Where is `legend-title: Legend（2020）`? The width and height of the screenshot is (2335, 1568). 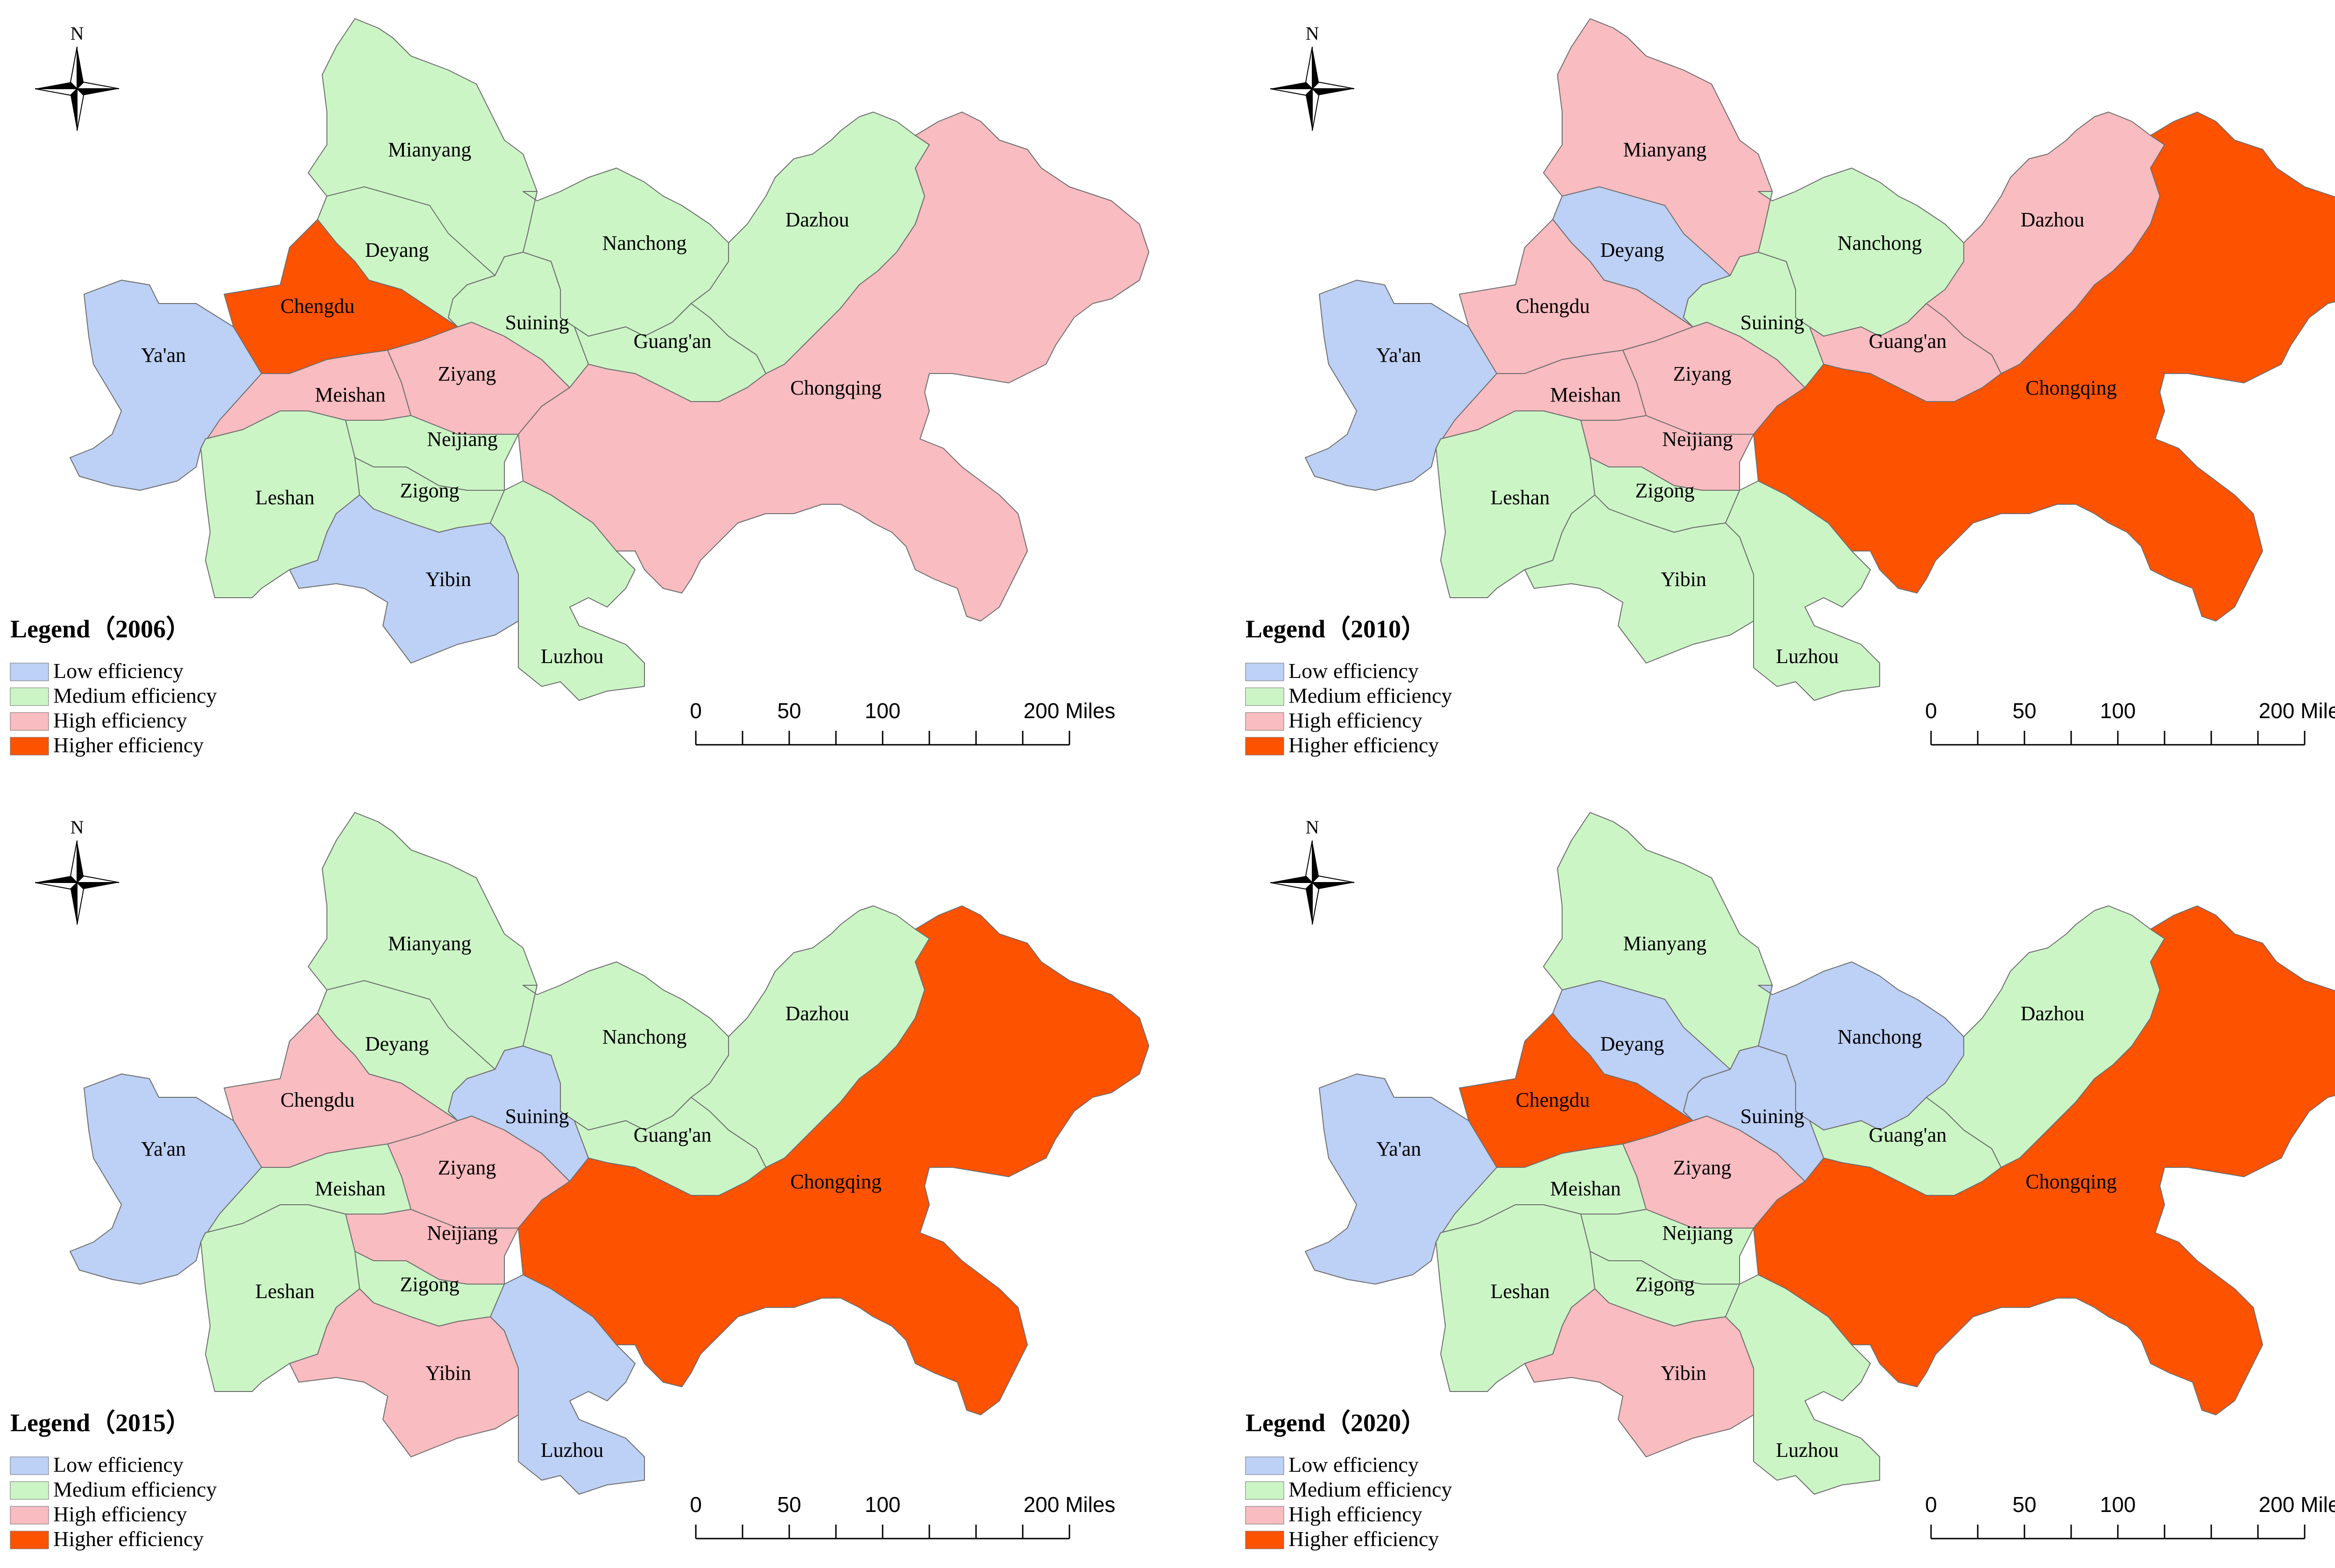 legend-title: Legend（2020） is located at coordinates (1336, 1423).